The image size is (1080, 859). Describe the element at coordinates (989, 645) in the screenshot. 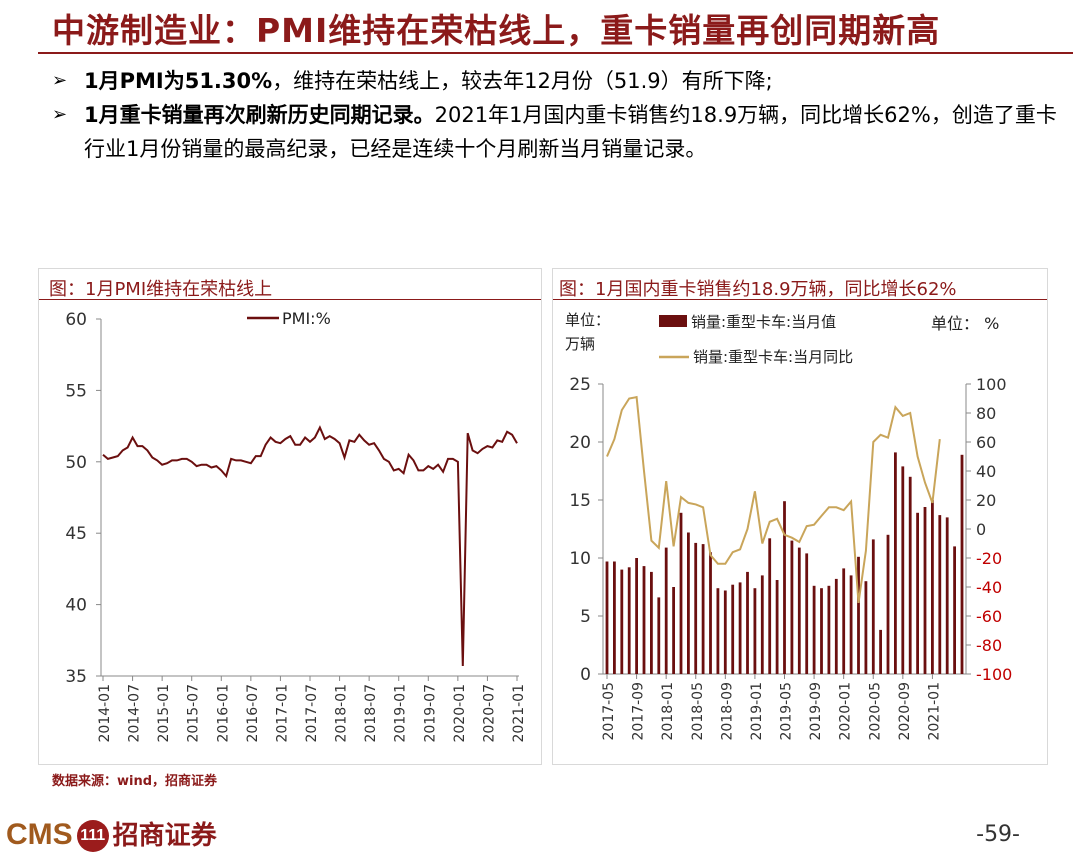

I see `right-y-tick-label: -80` at that location.